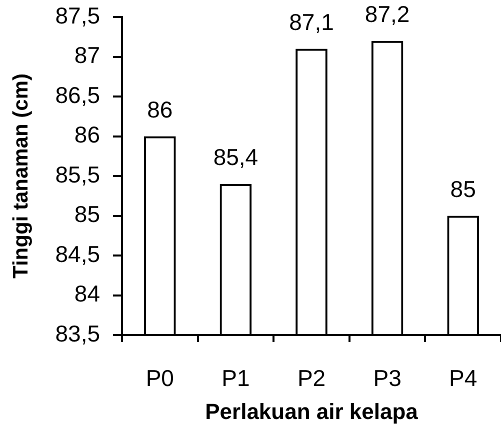 Image resolution: width=501 pixels, height=427 pixels. Describe the element at coordinates (87, 135) in the screenshot. I see `y-tick-label: 86` at that location.